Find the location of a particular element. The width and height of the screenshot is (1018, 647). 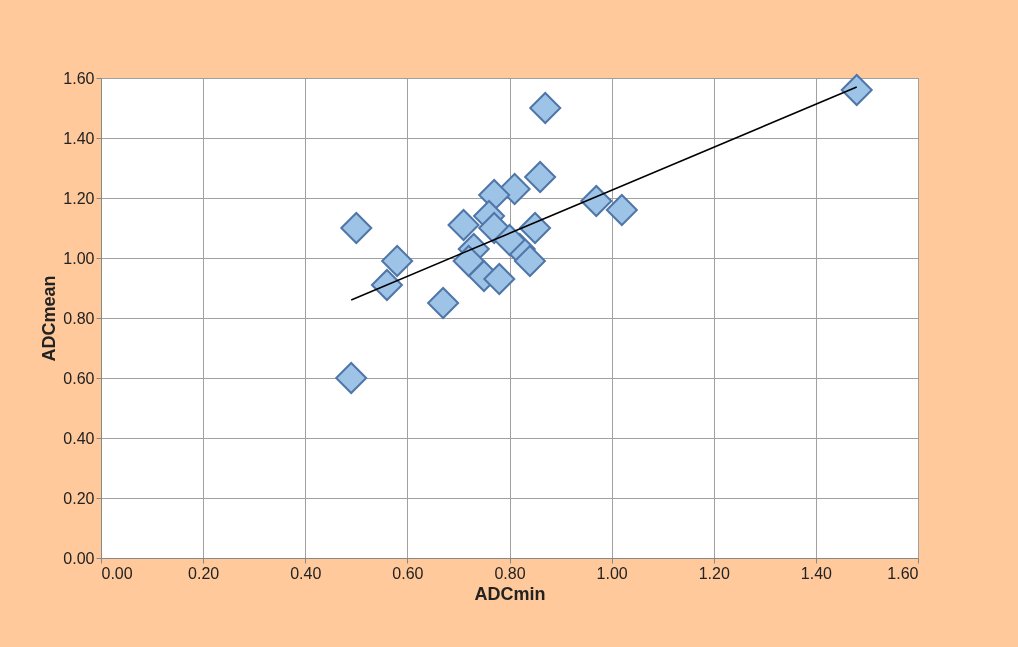

x-axis-title: ADCmin is located at coordinates (510, 593).